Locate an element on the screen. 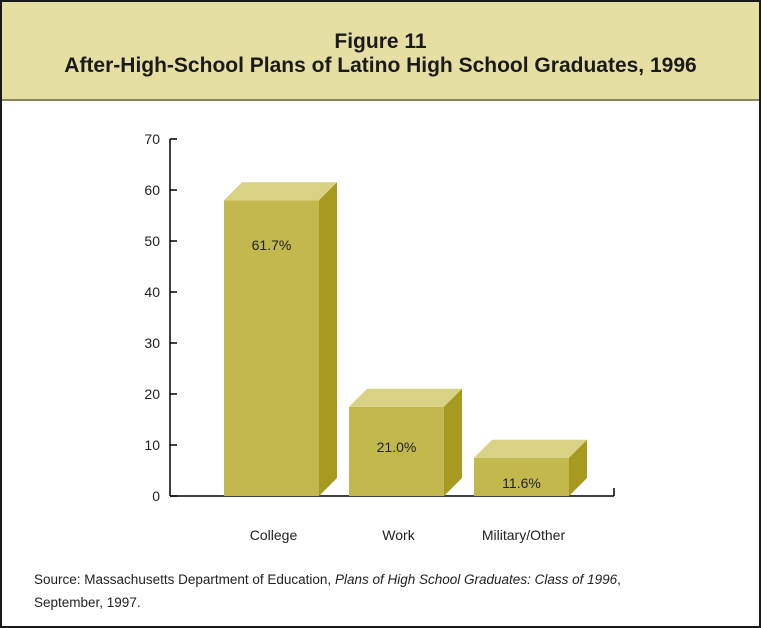 The height and width of the screenshot is (628, 761). bar-value-label: 61.7% is located at coordinates (272, 245).